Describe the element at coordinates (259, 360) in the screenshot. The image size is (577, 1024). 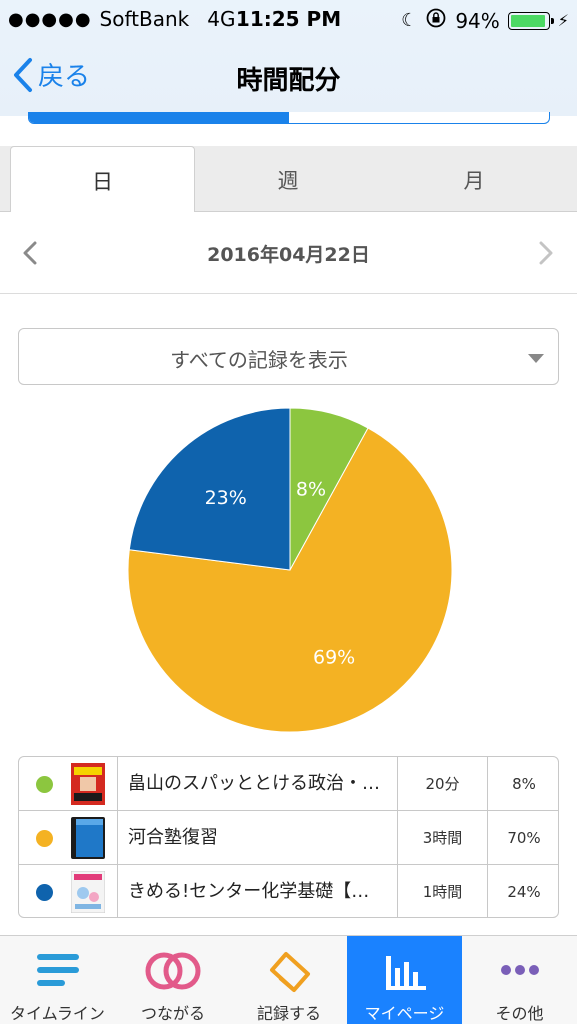
I see `record-filter-value: すべての記録を表示` at that location.